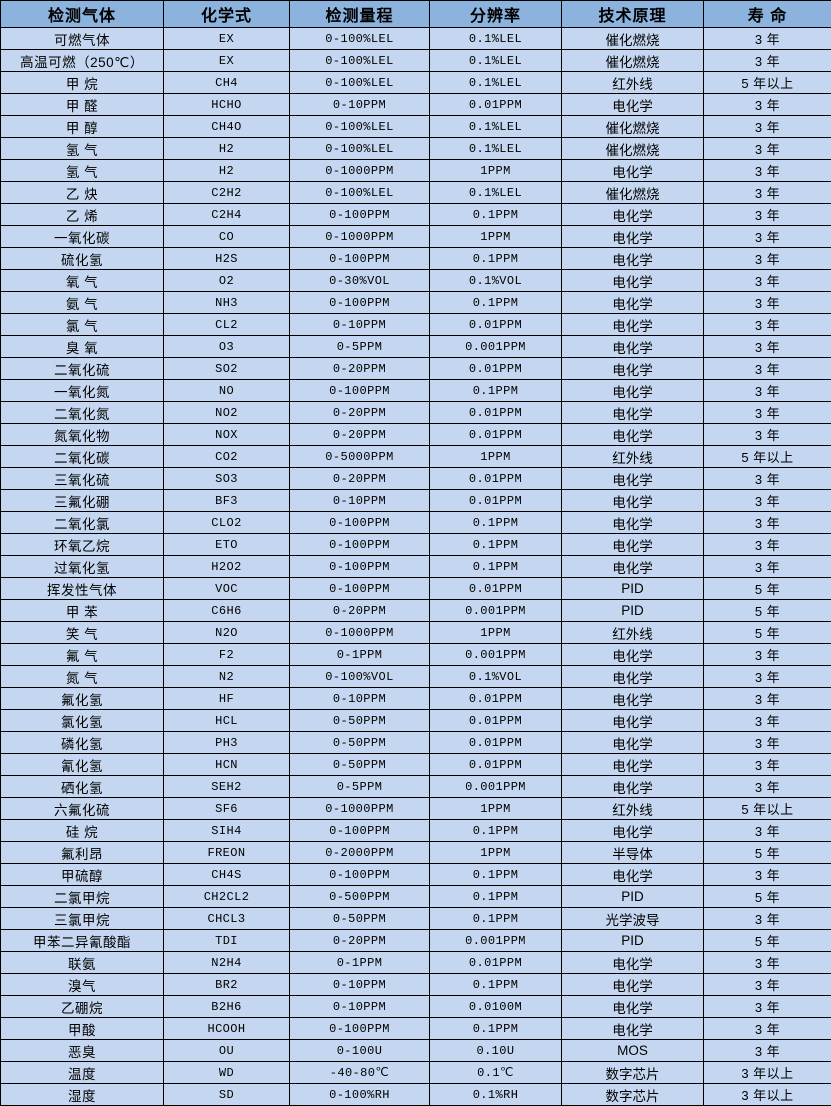 This screenshot has height=1106, width=831. Describe the element at coordinates (227, 941) in the screenshot. I see `cell-formula: TDI` at that location.